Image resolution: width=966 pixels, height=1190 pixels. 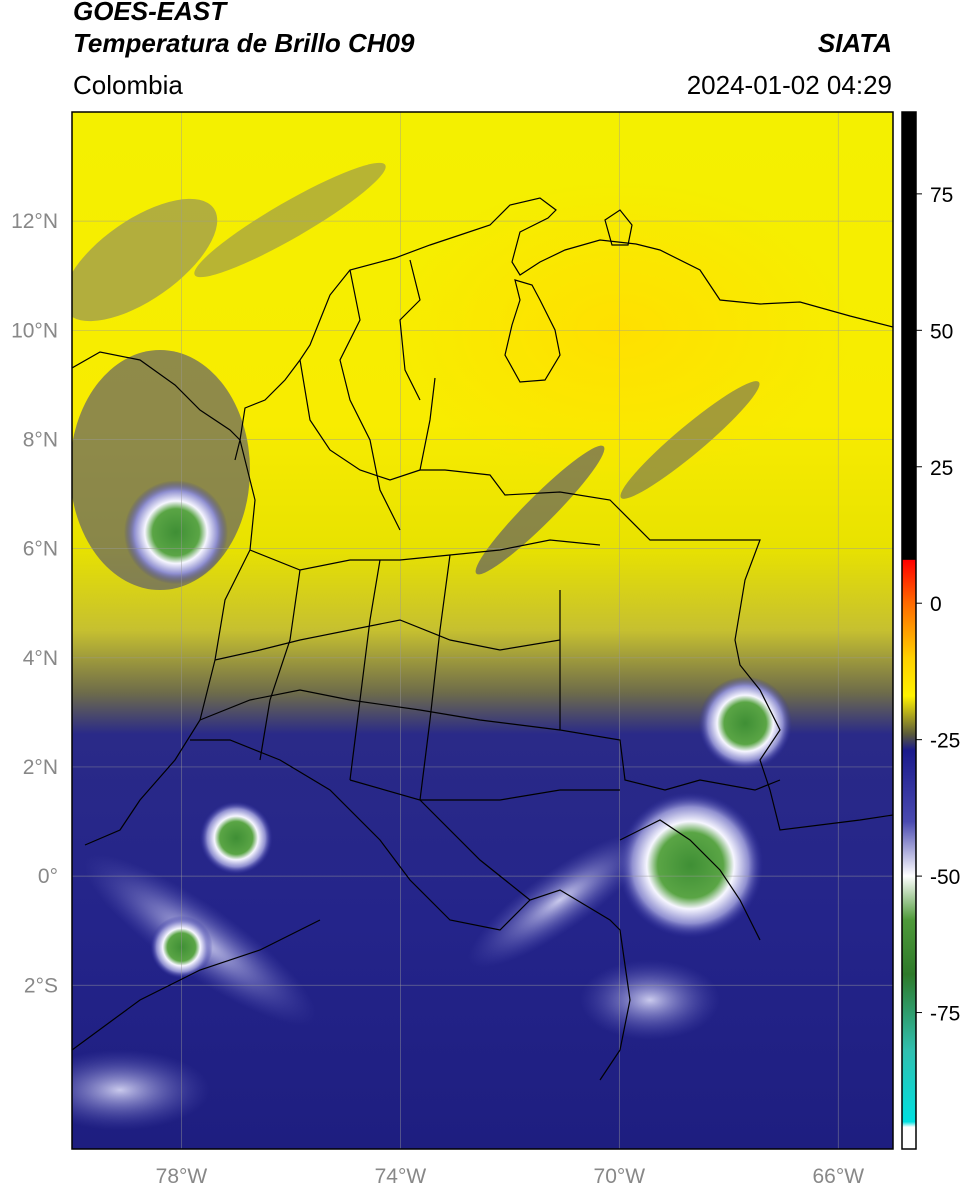 What do you see at coordinates (690, 880) in the screenshot?
I see `border-brazil` at bounding box center [690, 880].